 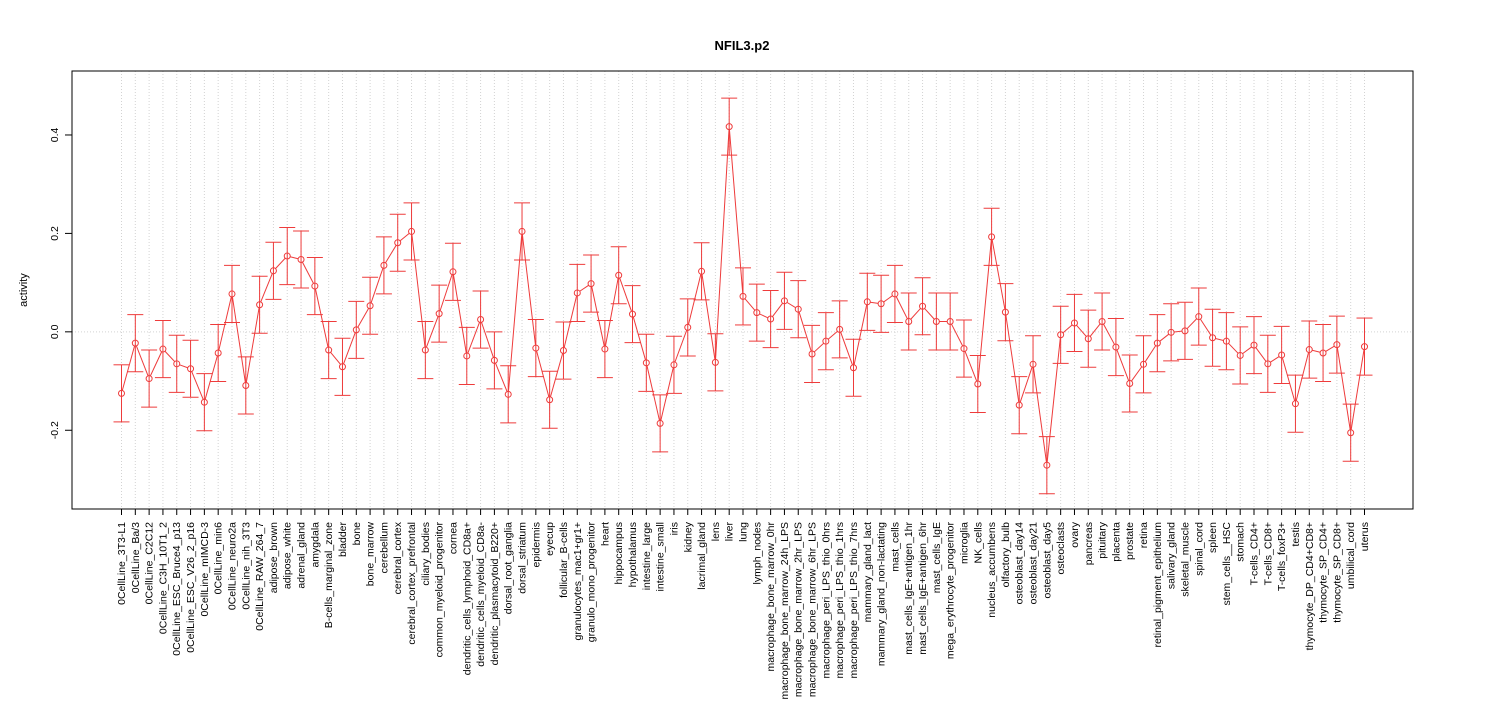 What do you see at coordinates (315, 545) in the screenshot?
I see `x-tick-label: amygdala` at bounding box center [315, 545].